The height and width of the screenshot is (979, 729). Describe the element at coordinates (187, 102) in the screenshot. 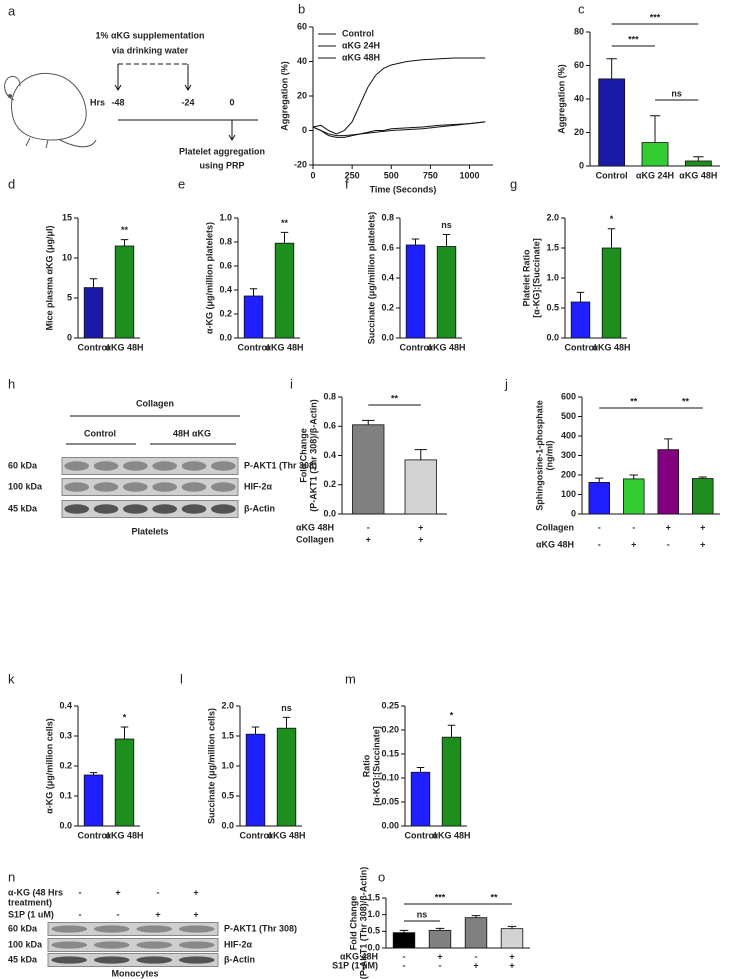

I see `time-label: -24` at that location.